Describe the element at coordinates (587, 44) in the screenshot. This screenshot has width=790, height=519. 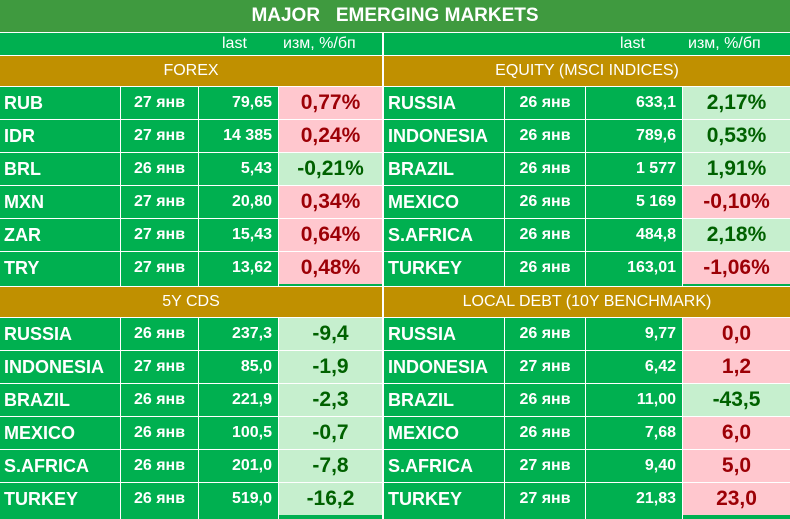
I see `right-column-header: last изм, %/бп` at that location.